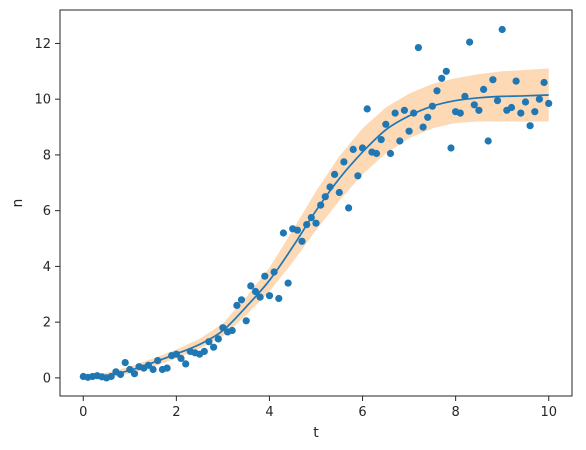  Describe the element at coordinates (455, 412) in the screenshot. I see `x-tick-label: 8` at that location.